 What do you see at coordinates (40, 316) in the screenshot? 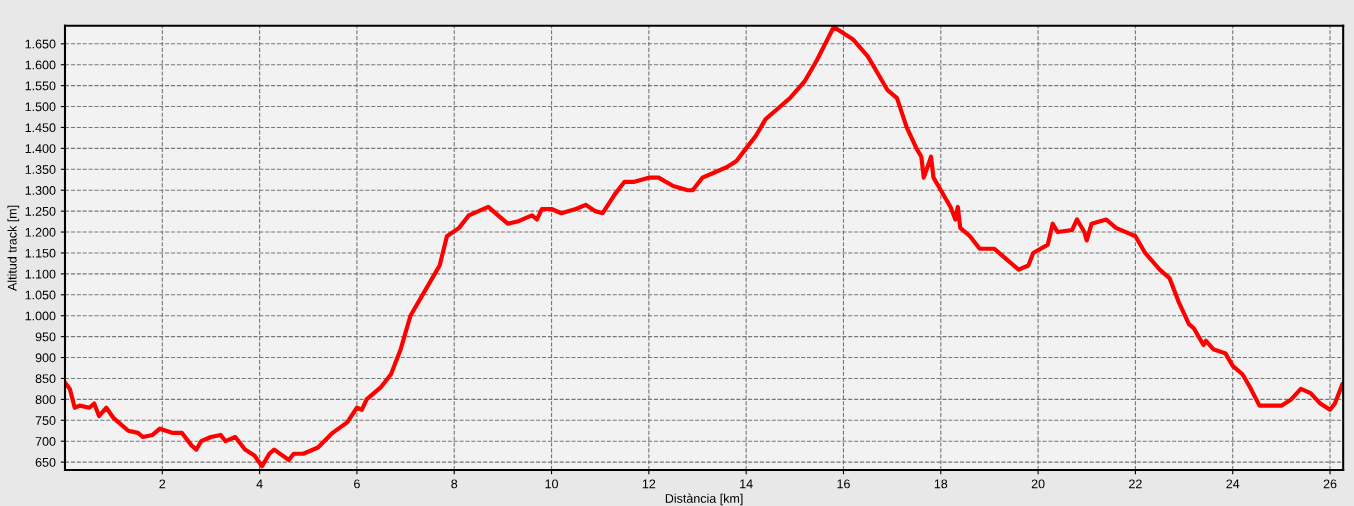
I see `y-tick-label: 1.000` at bounding box center [40, 316].